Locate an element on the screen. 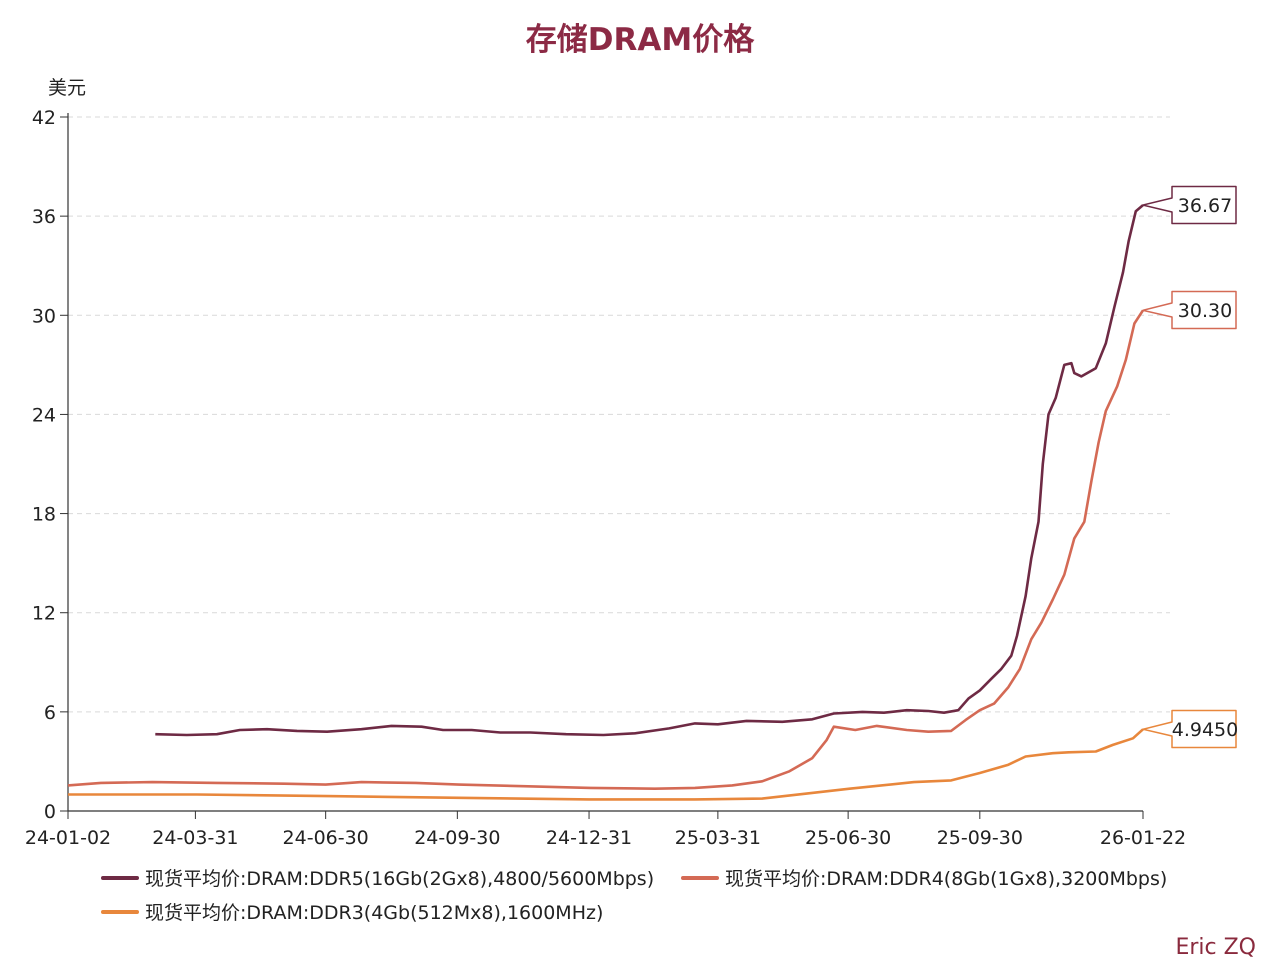 This screenshot has height=980, width=1280. x-tick-label: 24-06-30 is located at coordinates (326, 838).